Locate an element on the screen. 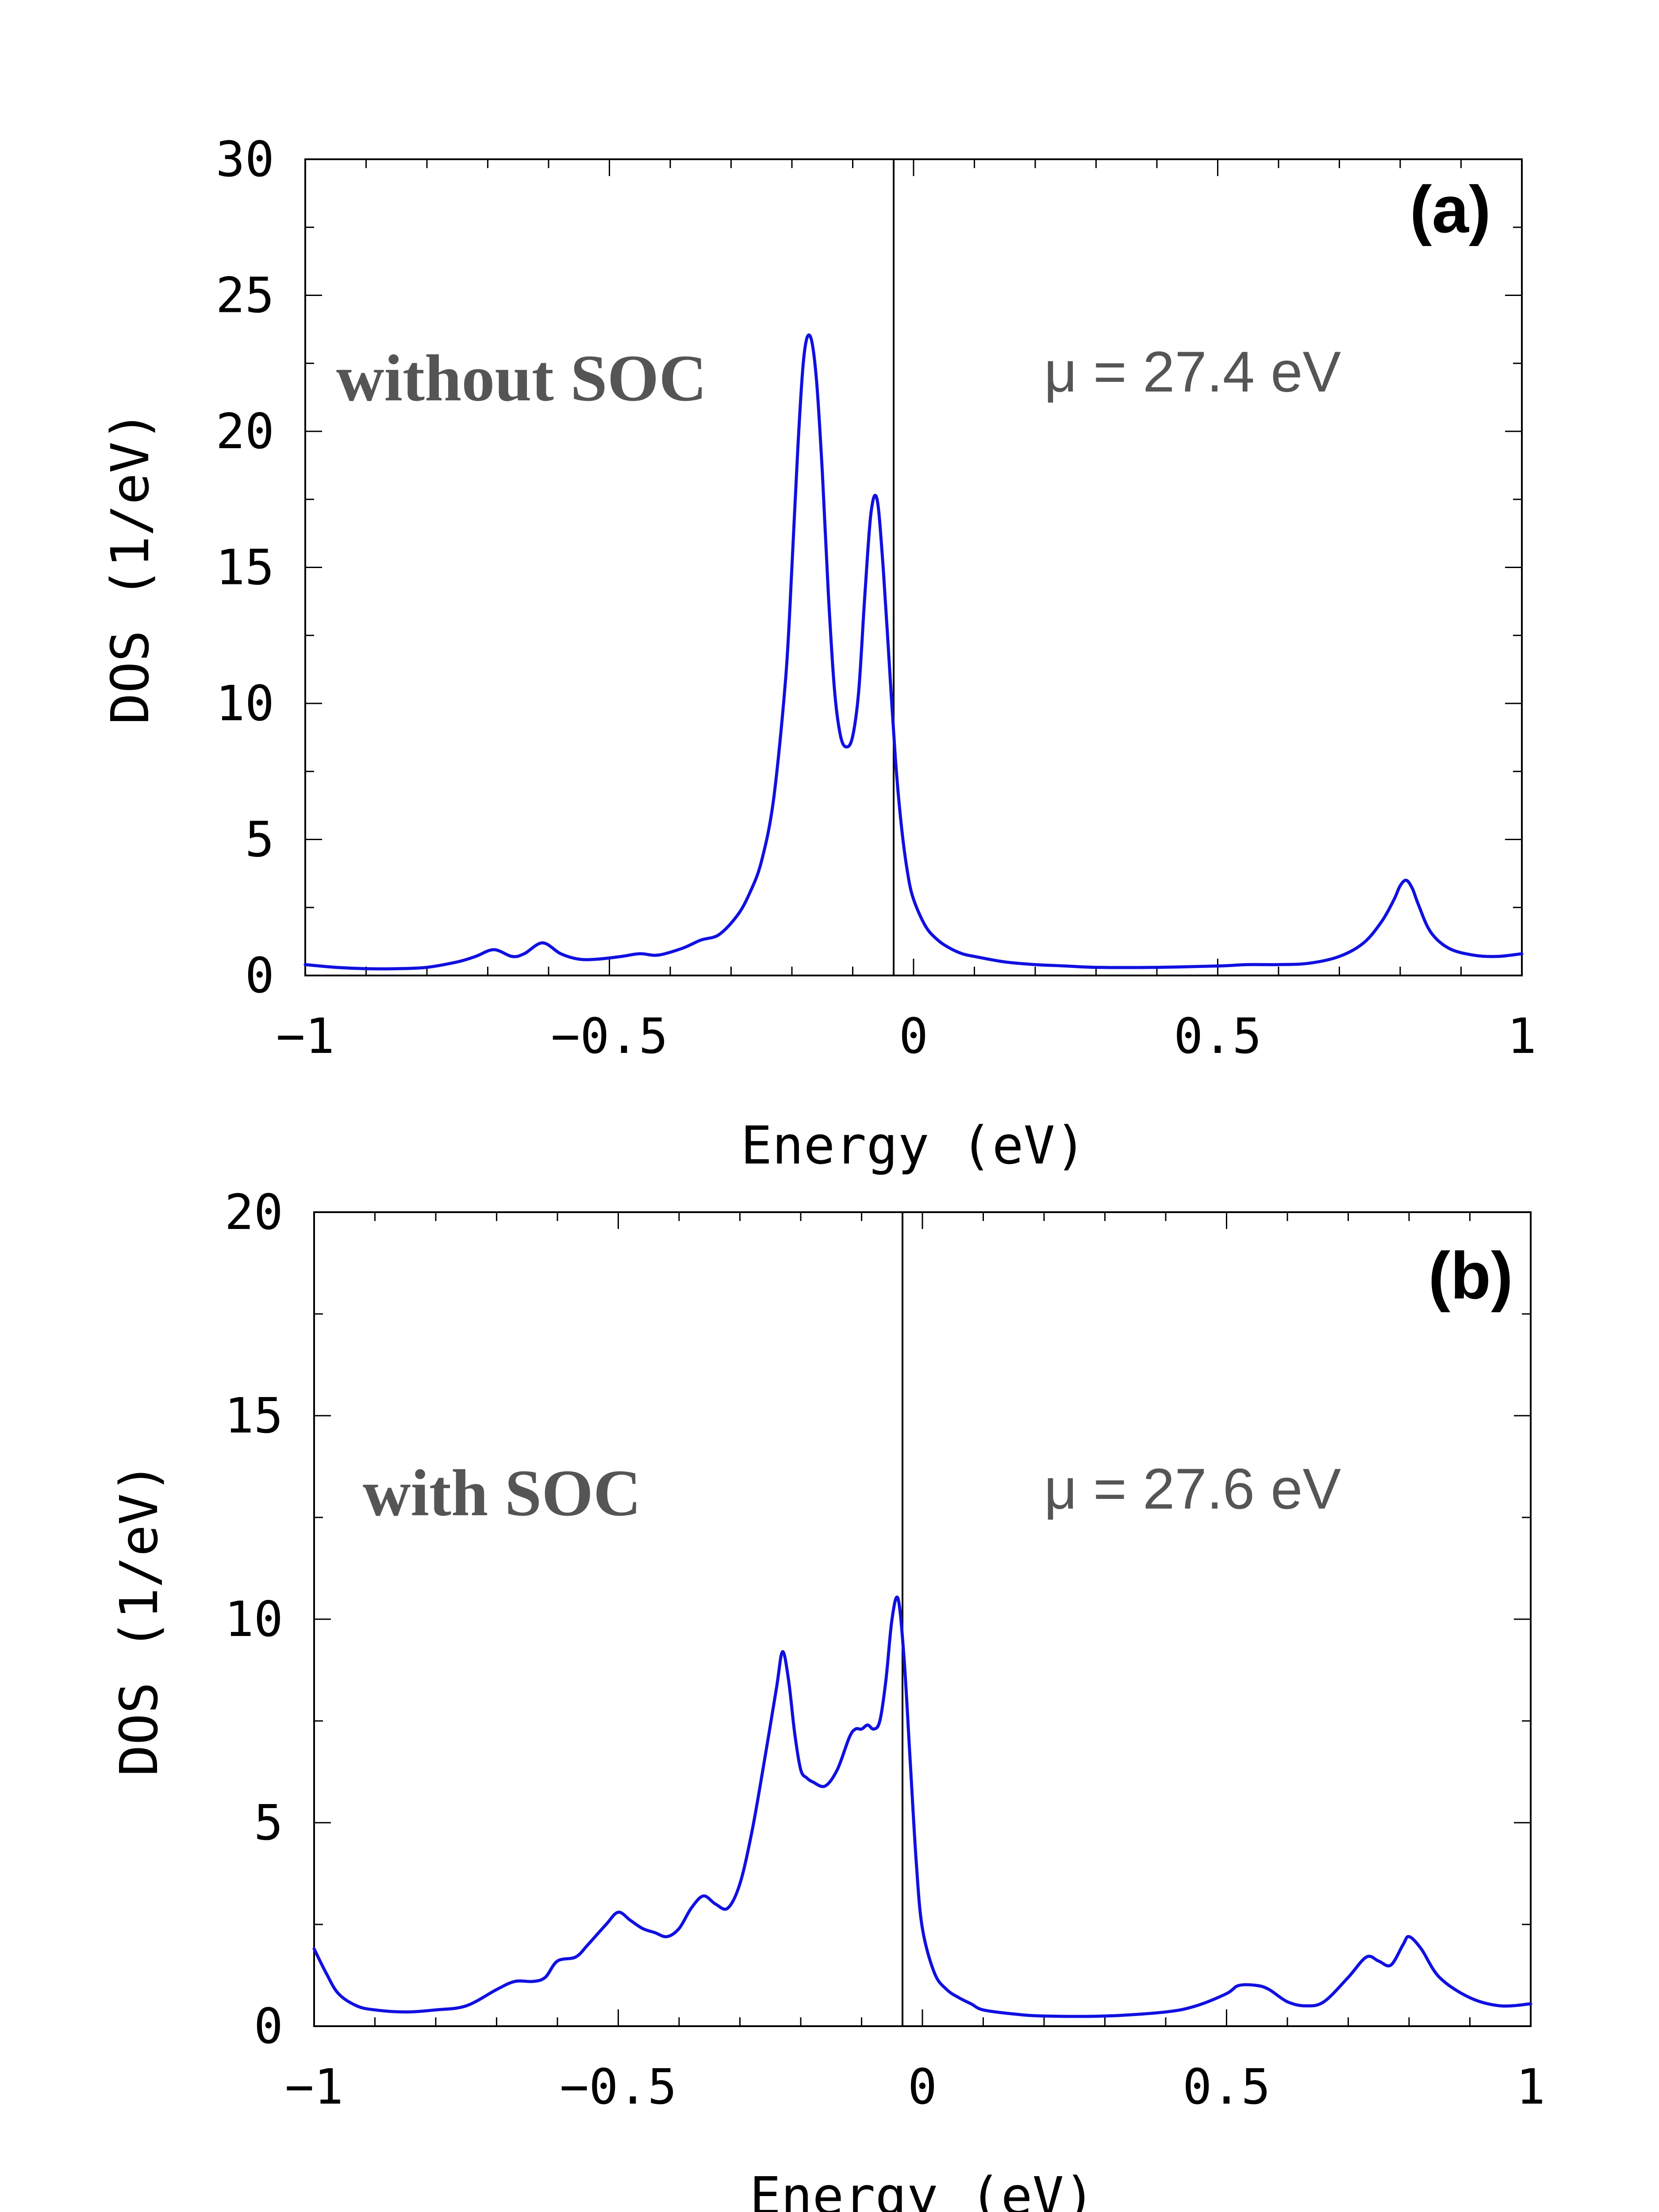 The width and height of the screenshot is (1659, 2212). y-tick-label: 30 is located at coordinates (245, 160).